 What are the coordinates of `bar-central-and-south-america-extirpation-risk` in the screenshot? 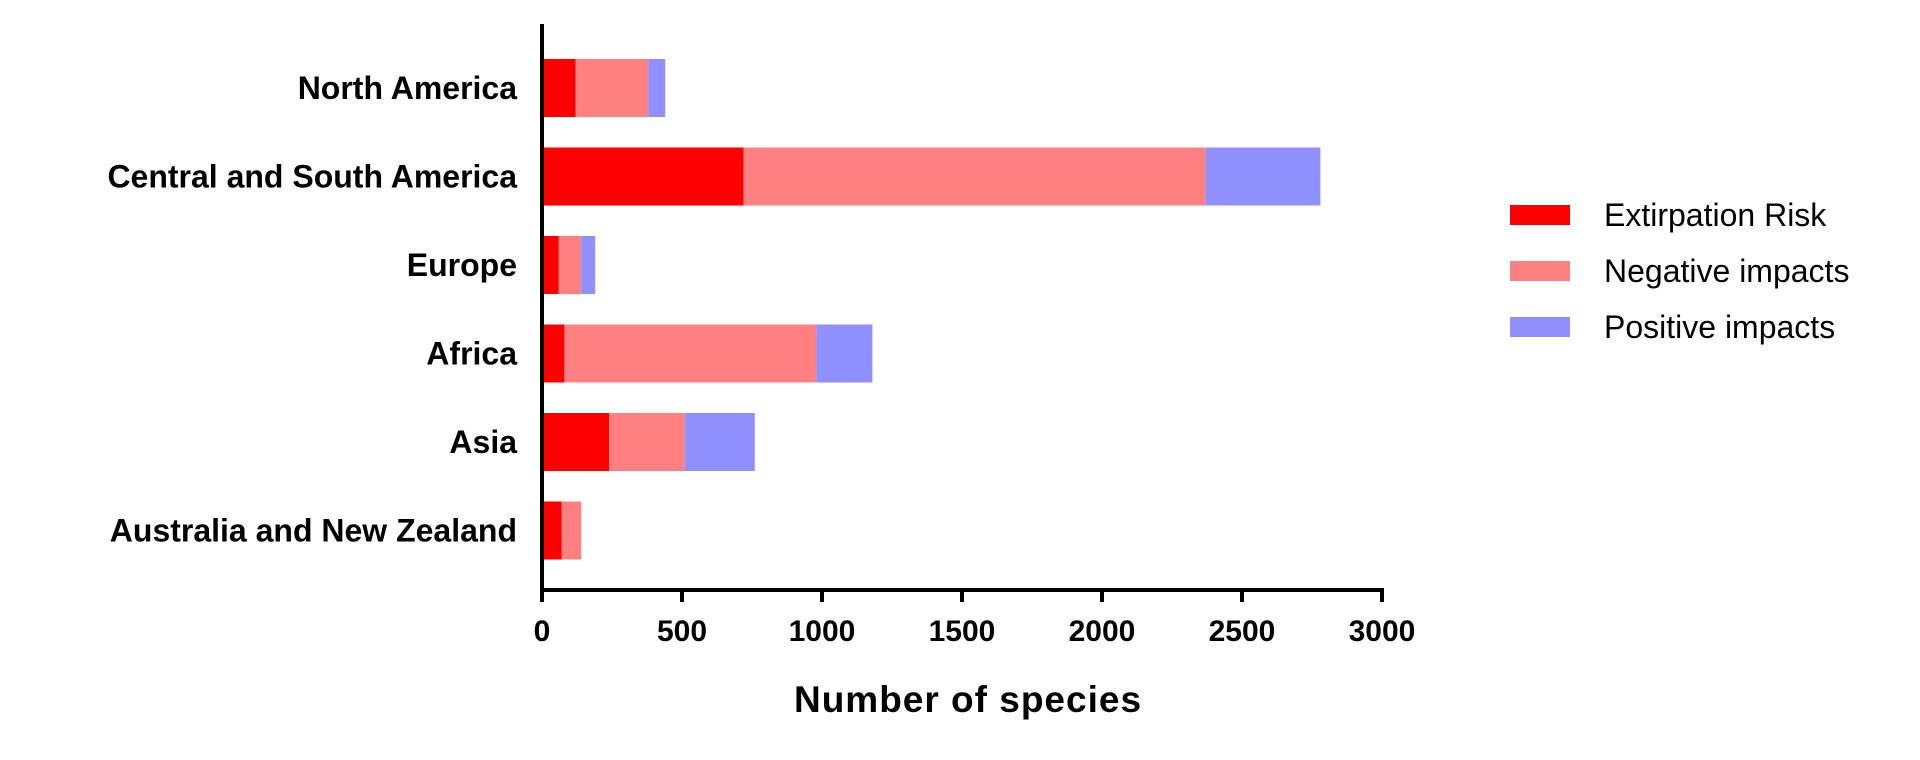 It's located at (643, 176).